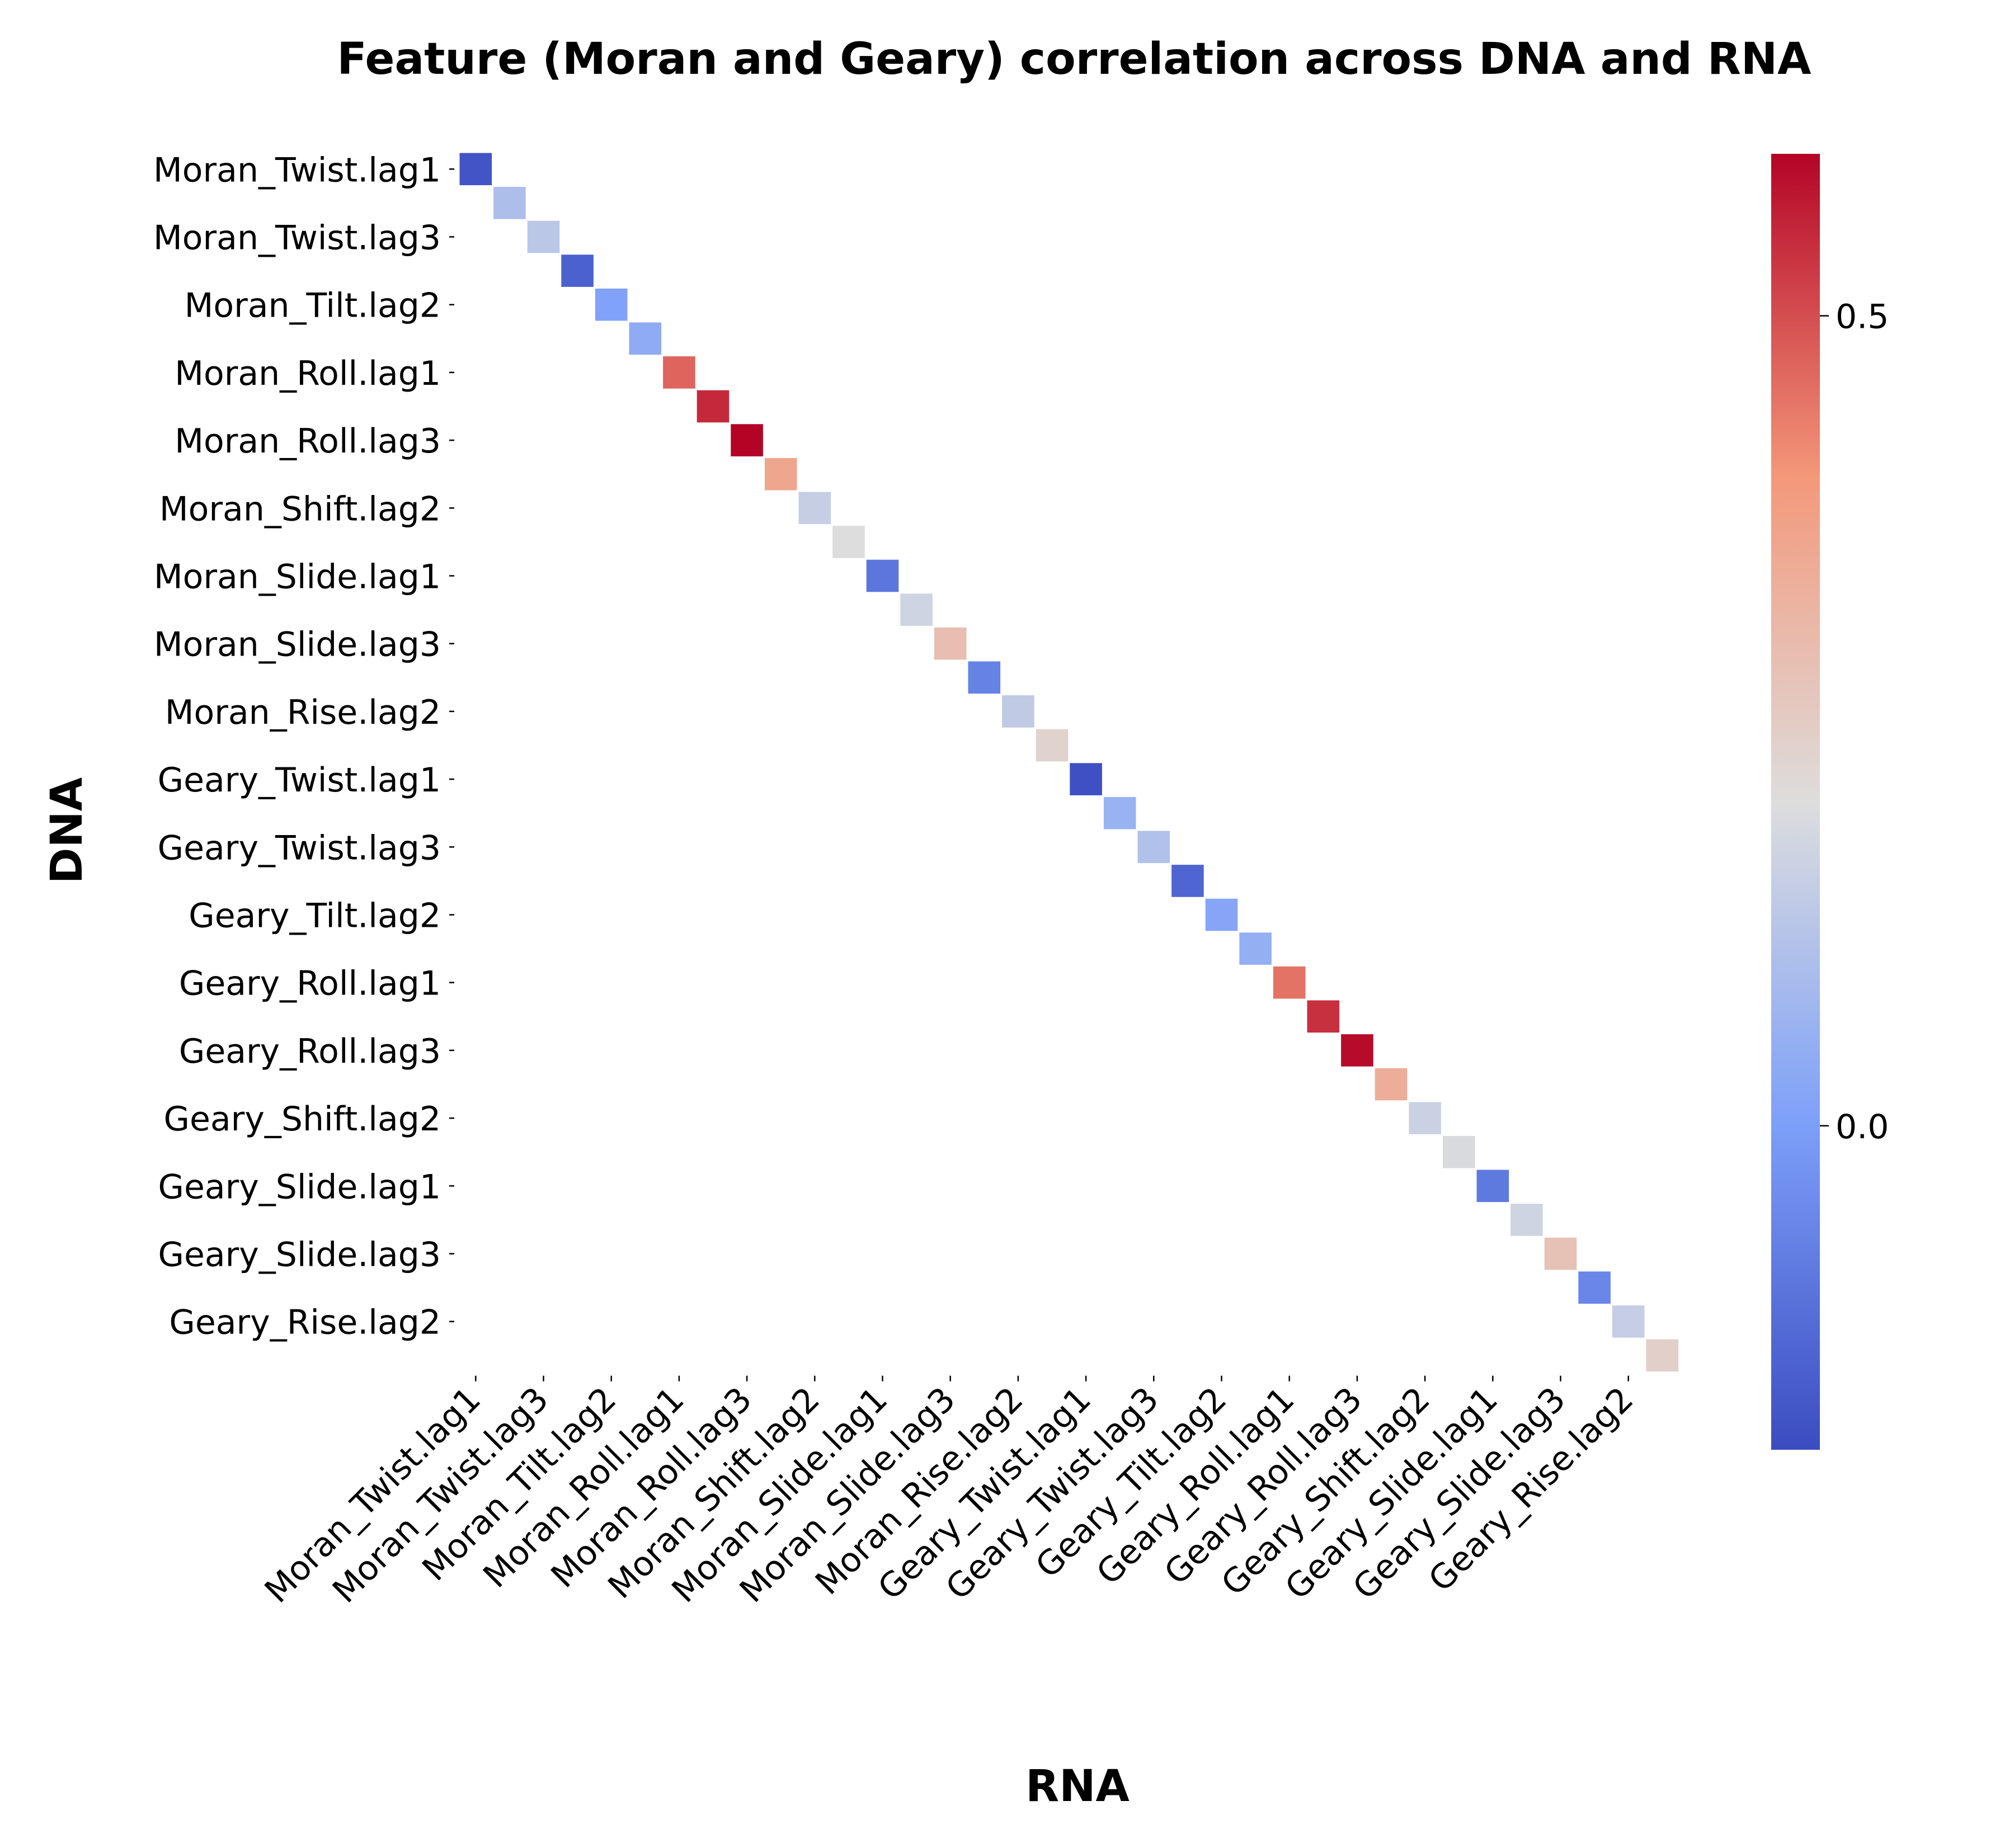 This screenshot has width=2014, height=1848. Describe the element at coordinates (297, 170) in the screenshot. I see `y-tick-label: Moran_Twist.lag1` at that location.